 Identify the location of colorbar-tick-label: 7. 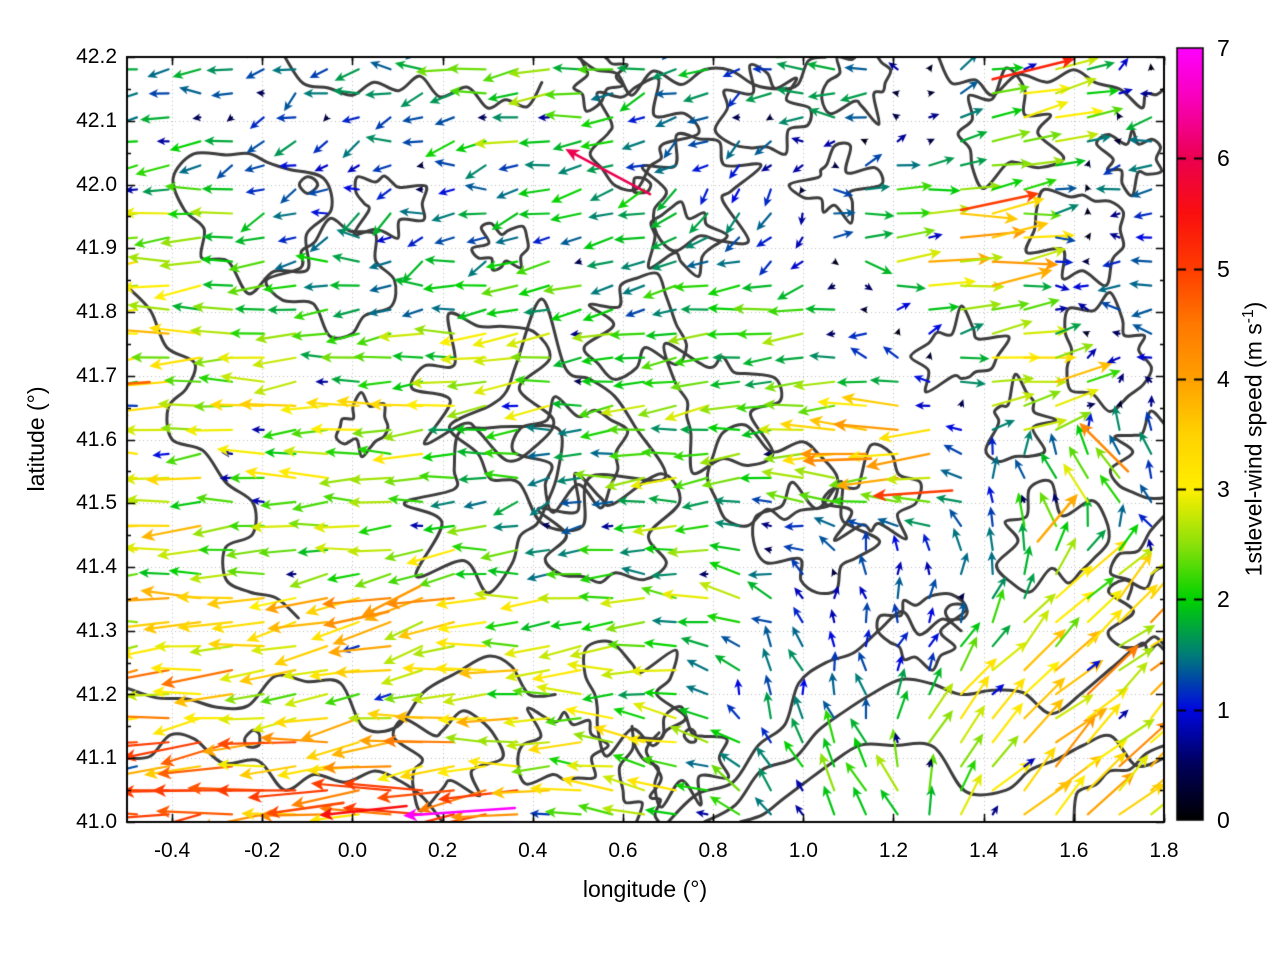
(1223, 48).